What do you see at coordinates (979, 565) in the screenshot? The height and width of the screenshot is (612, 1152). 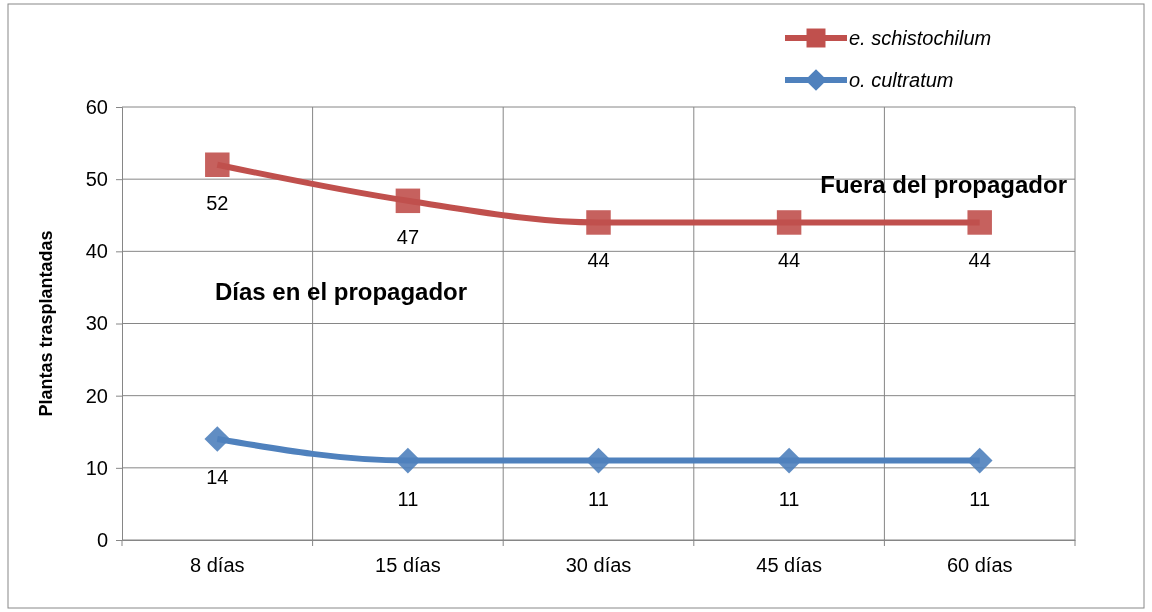 I see `x-tick-label: 60 días` at bounding box center [979, 565].